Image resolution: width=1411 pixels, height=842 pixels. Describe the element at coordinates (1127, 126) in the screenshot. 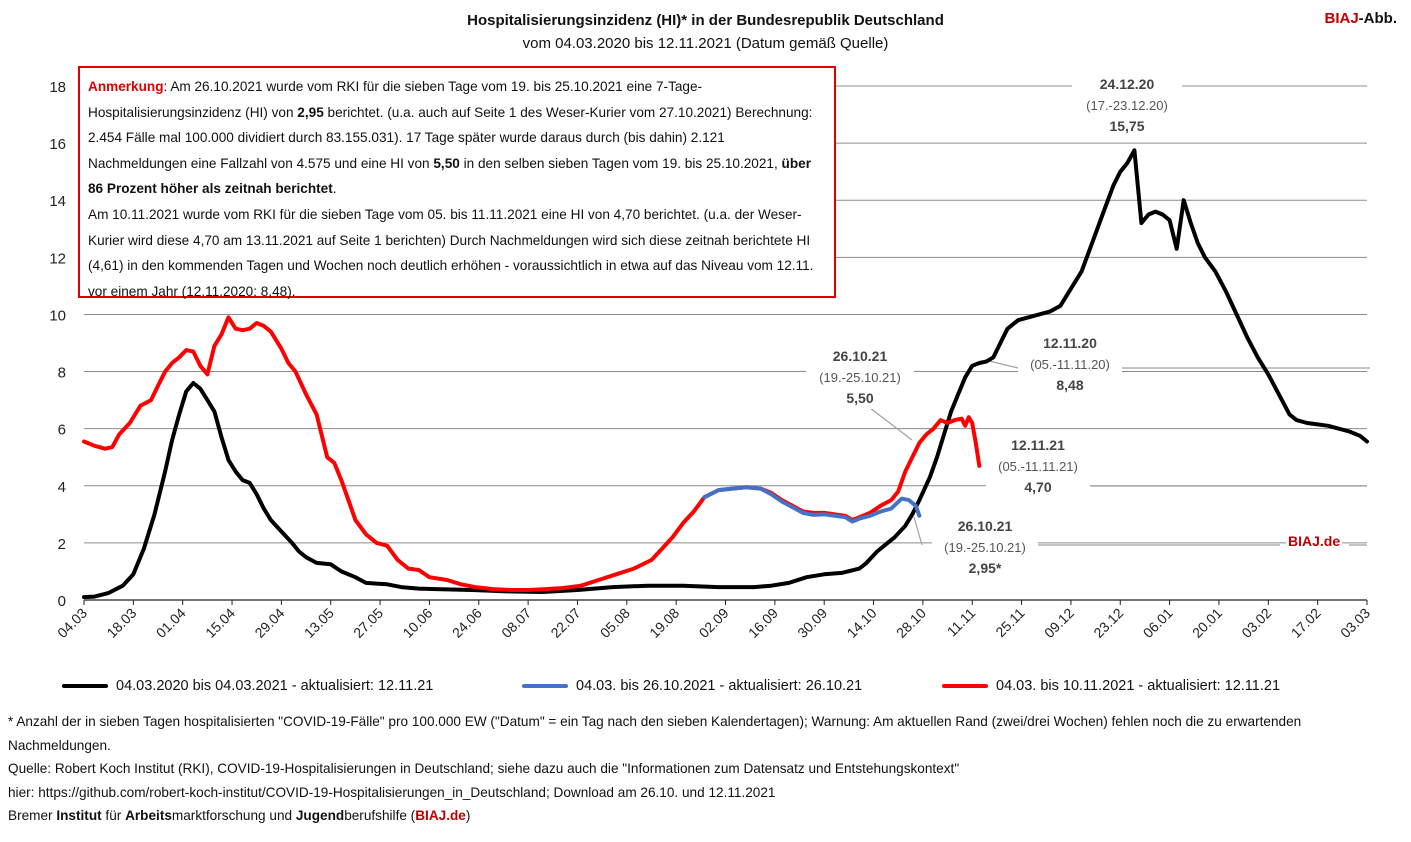

I see `annotation-peak-value: 15,75` at that location.